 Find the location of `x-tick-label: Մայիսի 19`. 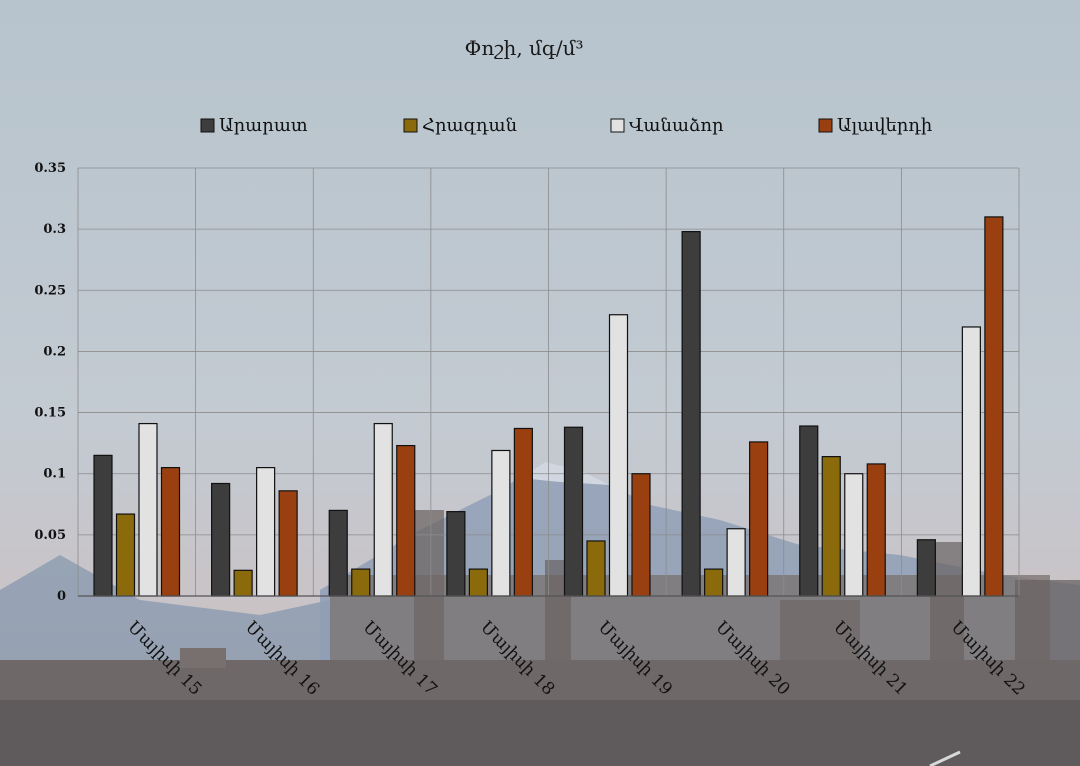

x-tick-label: Մայիսի 19 is located at coordinates (635, 658).